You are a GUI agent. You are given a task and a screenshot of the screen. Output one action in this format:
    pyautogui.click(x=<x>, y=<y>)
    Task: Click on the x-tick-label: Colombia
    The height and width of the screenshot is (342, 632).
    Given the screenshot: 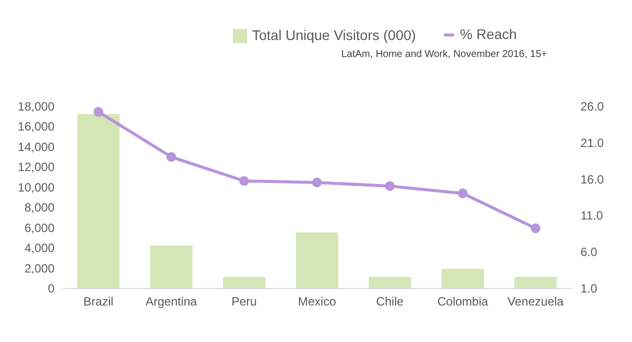 What is the action you would take?
    pyautogui.click(x=462, y=301)
    